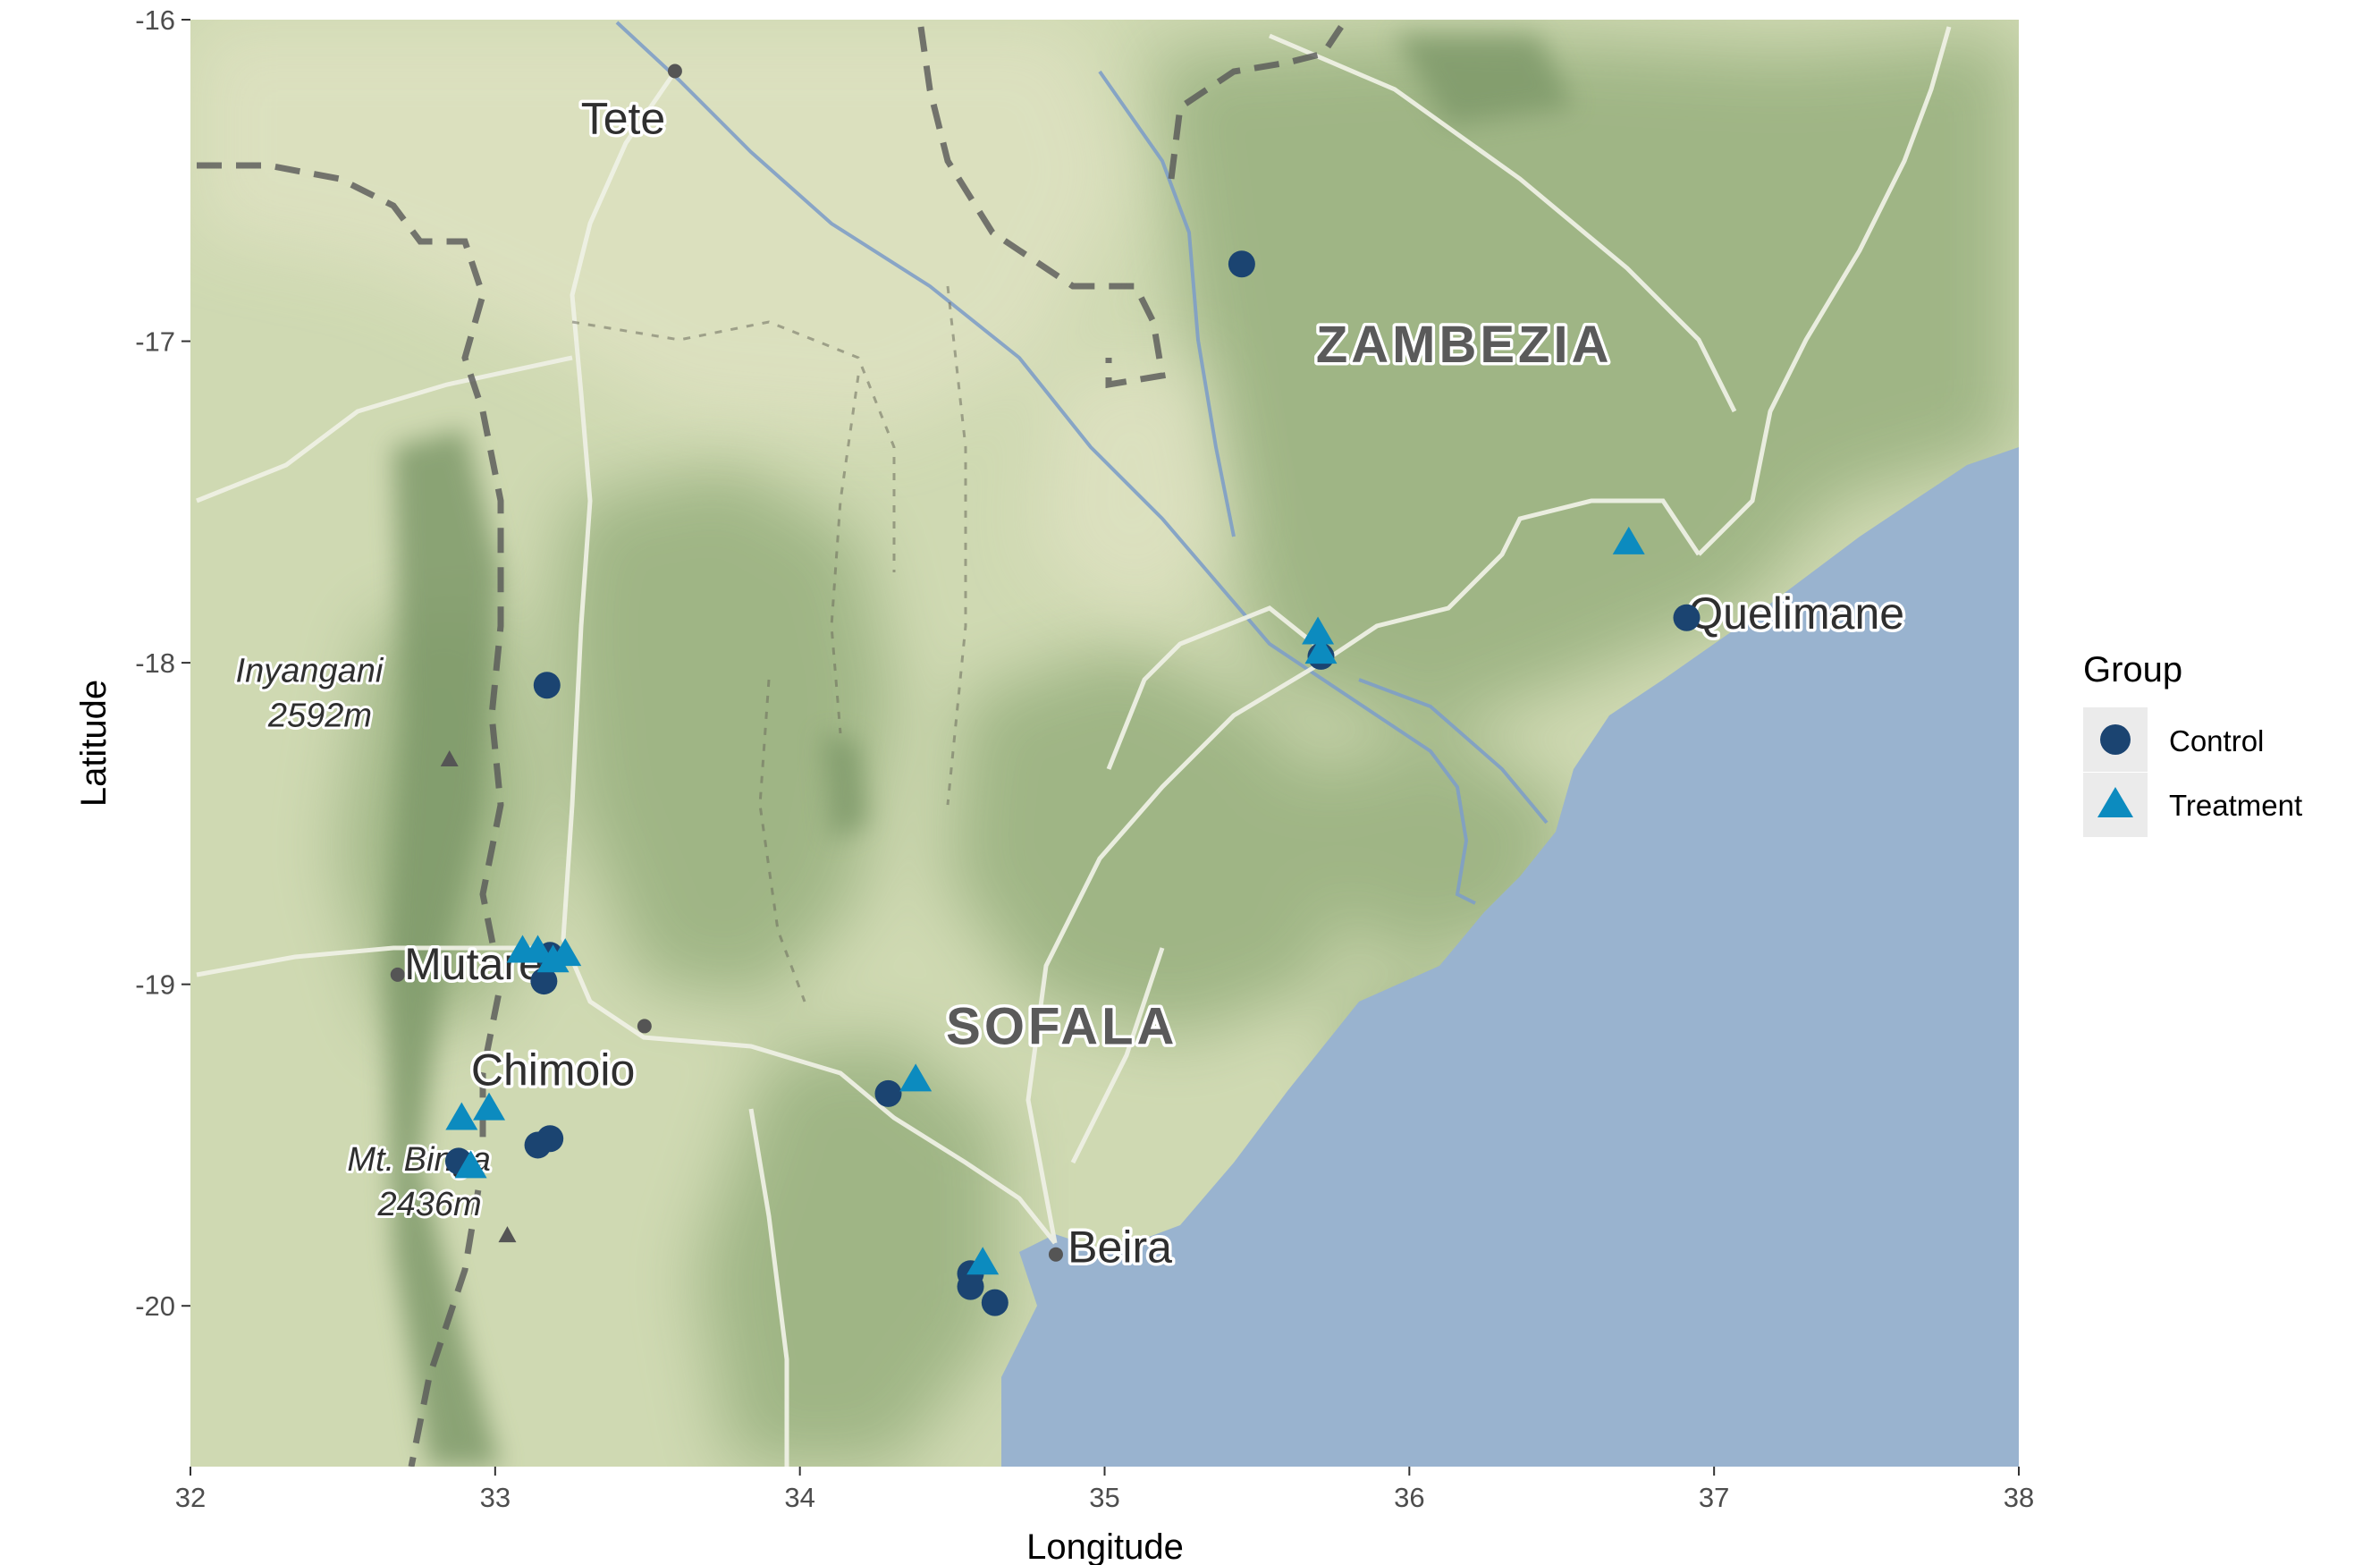 Image resolution: width=2380 pixels, height=1565 pixels. Describe the element at coordinates (1104, 1497) in the screenshot. I see `x-tick-label: 35` at that location.